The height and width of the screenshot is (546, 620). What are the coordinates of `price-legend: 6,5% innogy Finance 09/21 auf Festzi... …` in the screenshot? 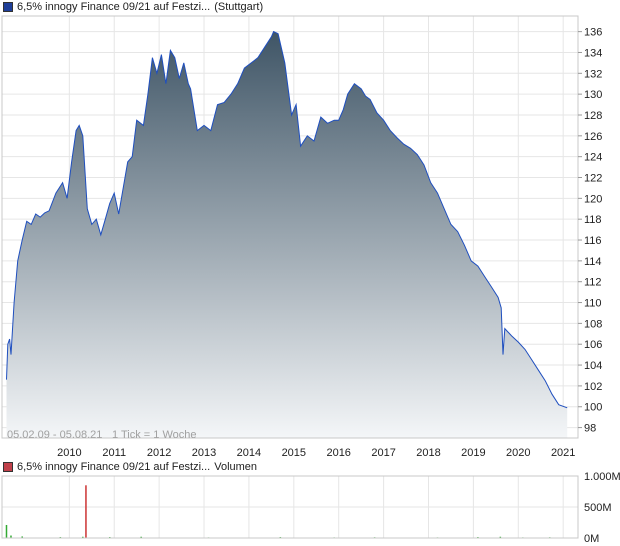 It's located at (133, 7).